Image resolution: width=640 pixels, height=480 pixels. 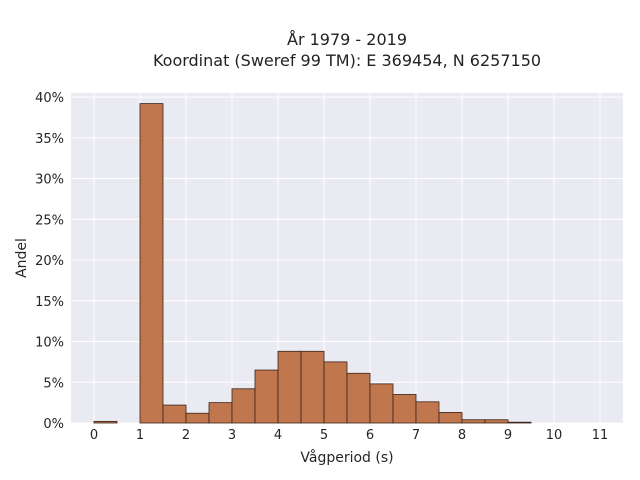 I want to click on x-axis-label: Vågperiod (s), so click(x=346, y=457).